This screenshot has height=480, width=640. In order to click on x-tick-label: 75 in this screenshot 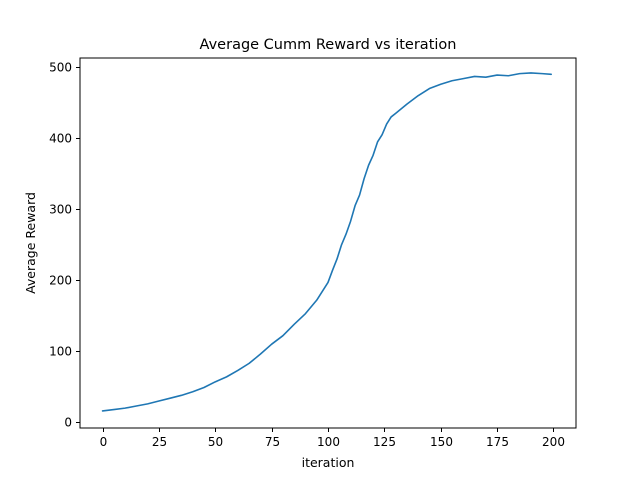, I will do `click(272, 442)`.